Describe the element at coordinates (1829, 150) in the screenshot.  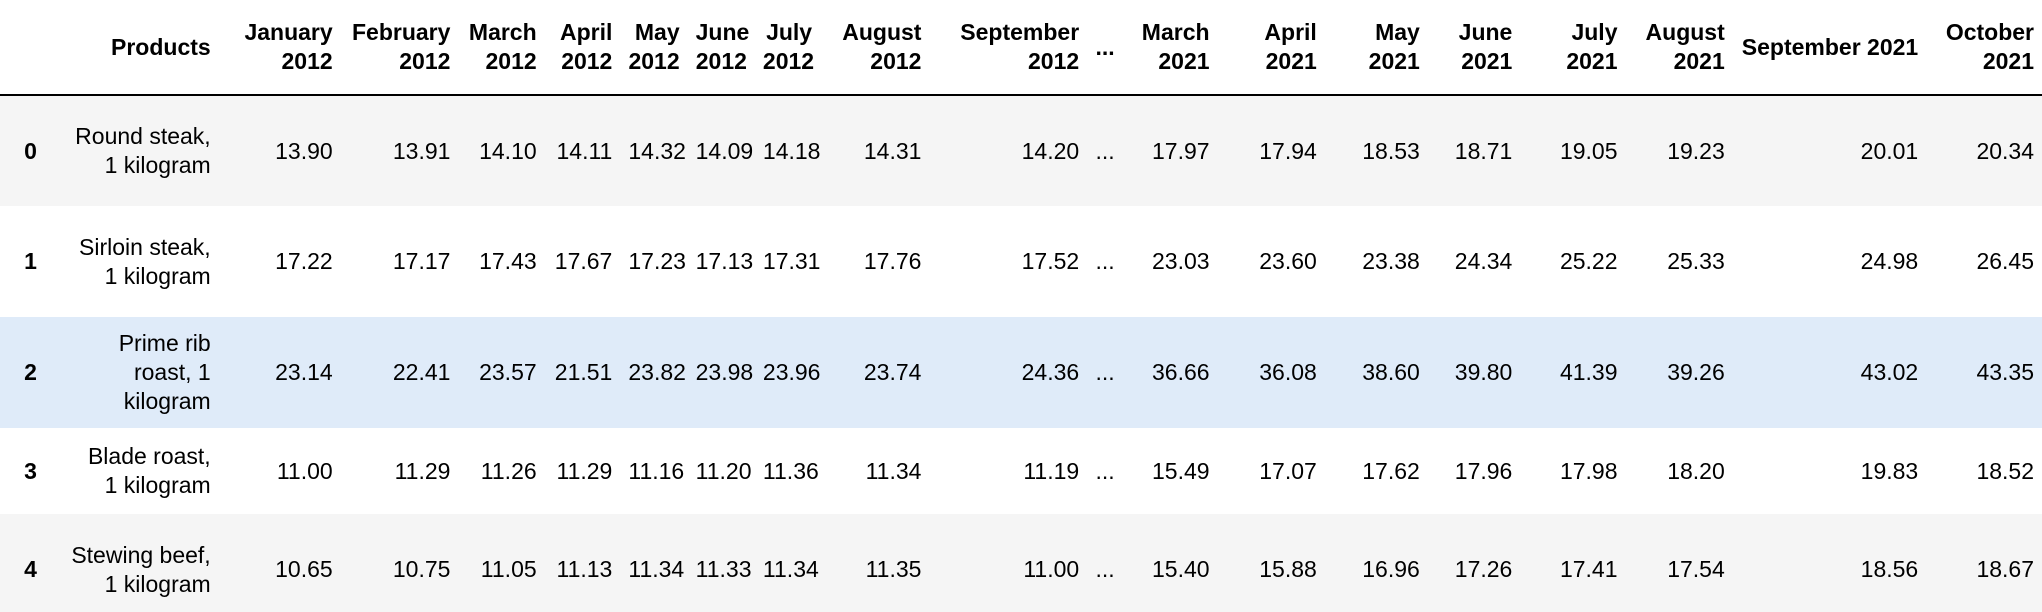
I see `table-cell: 20.01` at that location.